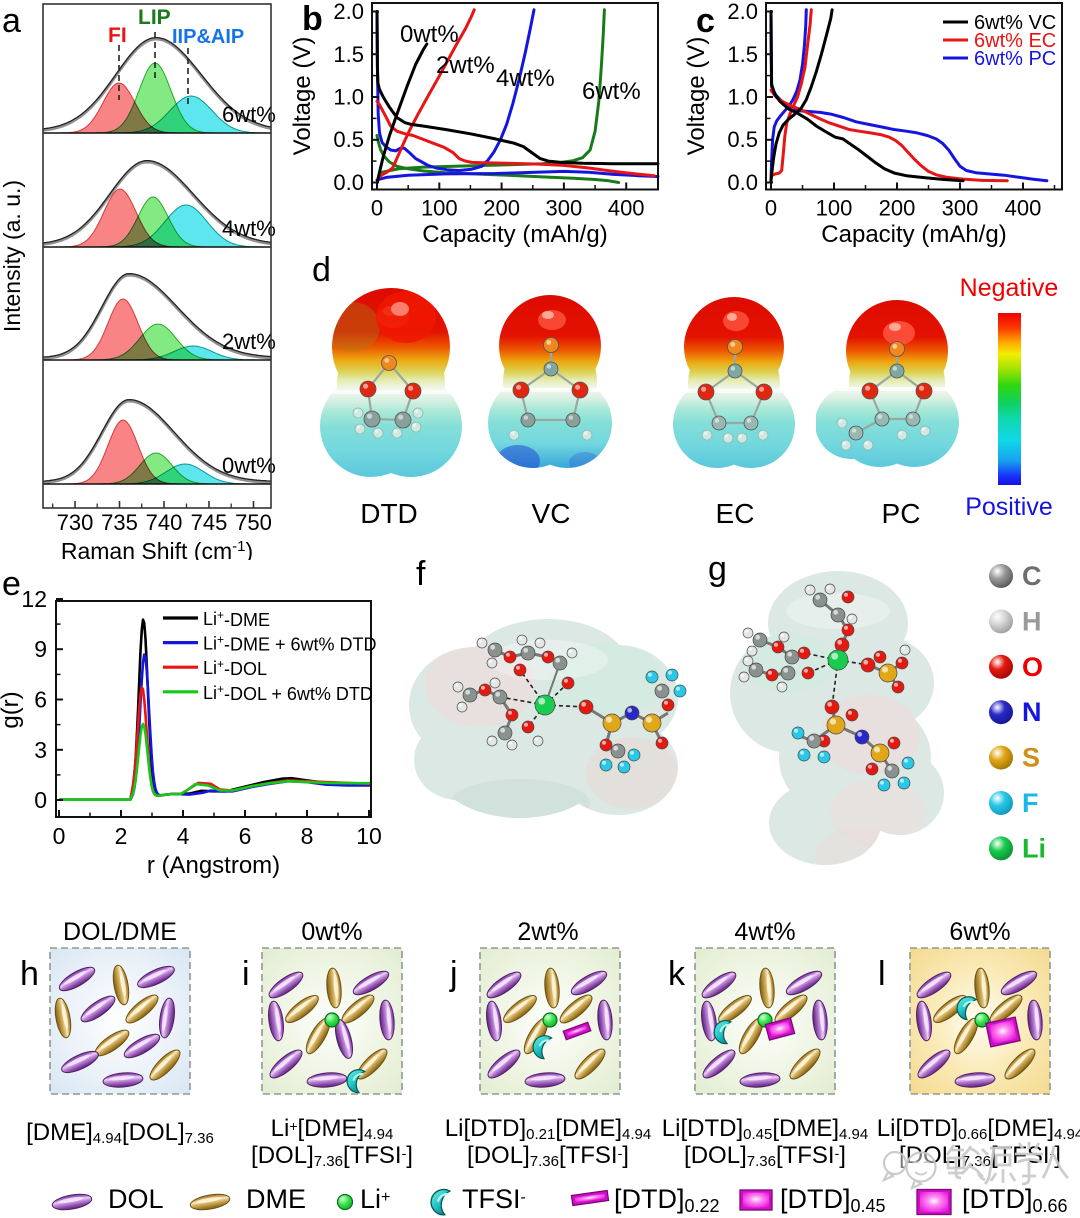  What do you see at coordinates (235, 668) in the screenshot?
I see `svg-text: Li+-DOL` at bounding box center [235, 668].